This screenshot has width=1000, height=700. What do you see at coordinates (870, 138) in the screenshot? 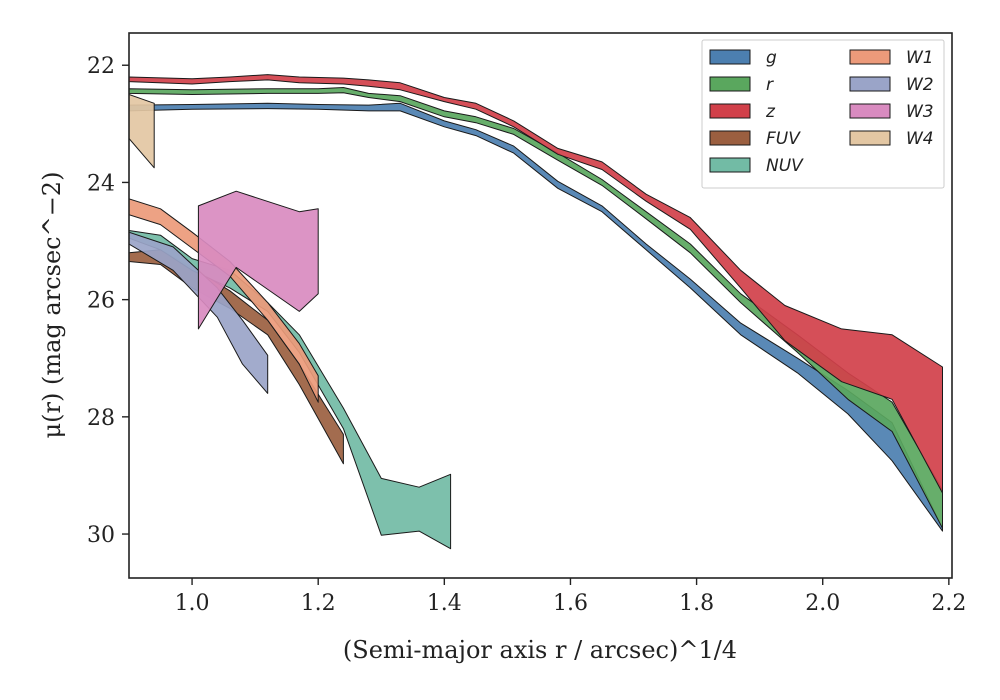
I see `legend-swatch-w4` at bounding box center [870, 138].